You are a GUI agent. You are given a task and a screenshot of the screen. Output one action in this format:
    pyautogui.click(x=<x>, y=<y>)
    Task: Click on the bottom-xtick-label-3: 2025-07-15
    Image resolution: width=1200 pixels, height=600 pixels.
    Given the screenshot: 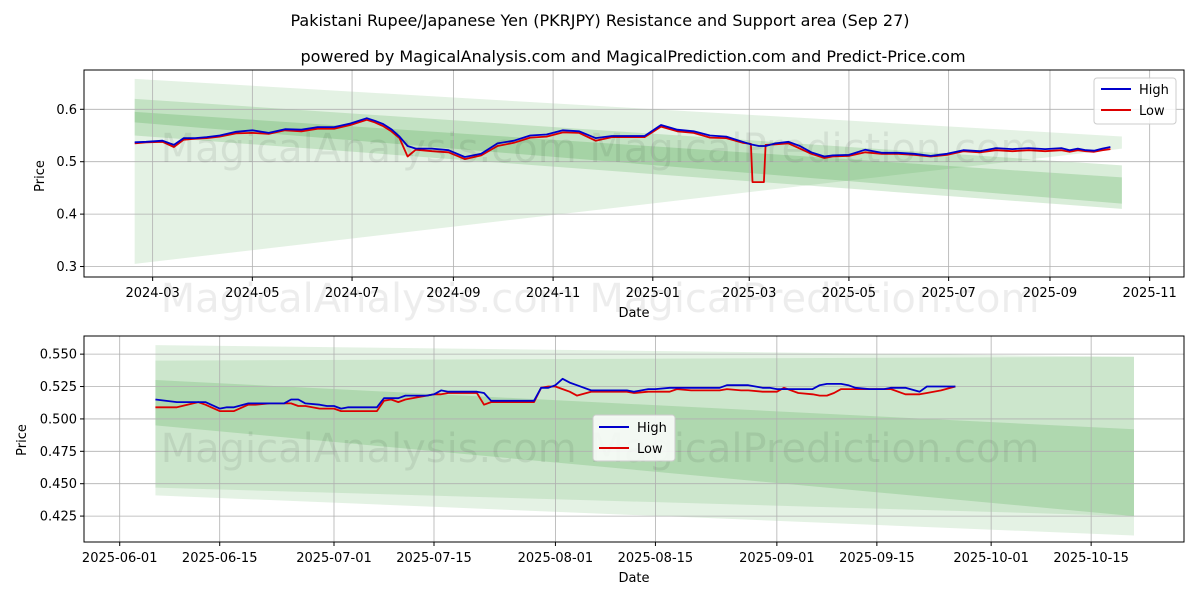 What is the action you would take?
    pyautogui.click(x=434, y=558)
    